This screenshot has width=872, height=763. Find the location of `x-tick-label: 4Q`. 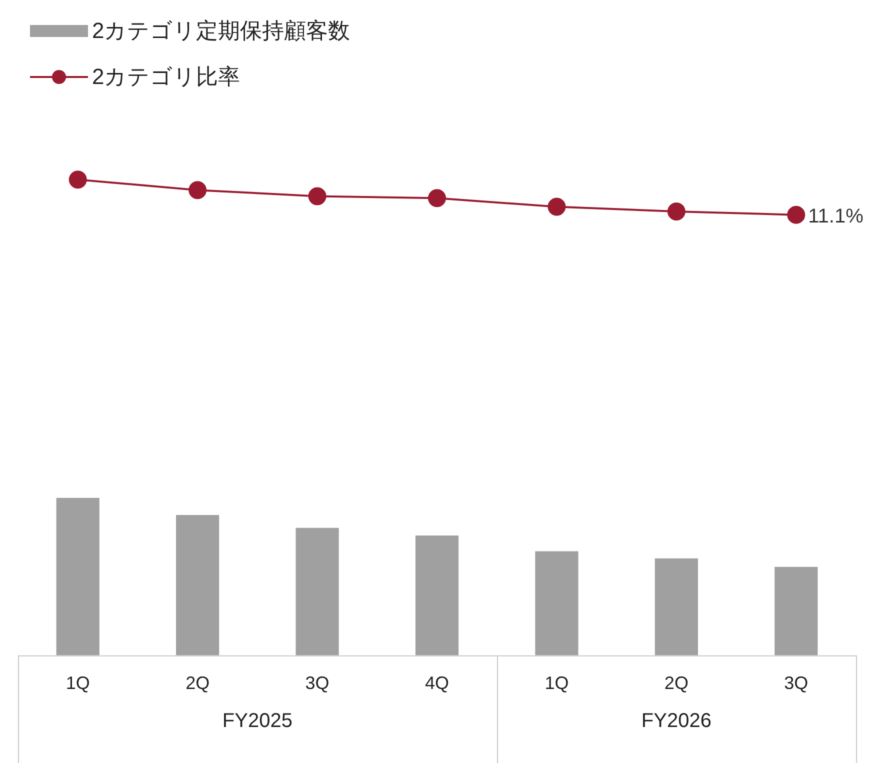

x-tick-label: 4Q is located at coordinates (437, 683).